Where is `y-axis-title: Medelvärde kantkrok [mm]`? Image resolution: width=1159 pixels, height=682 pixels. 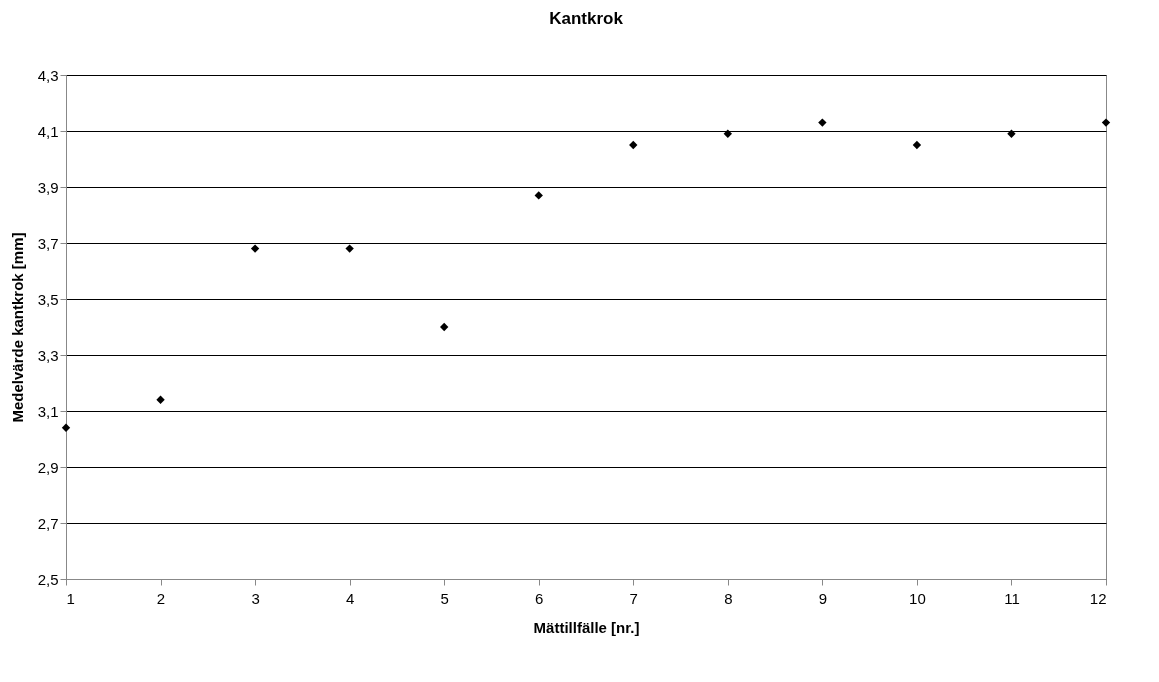
y-axis-title: Medelvärde kantkrok [mm] is located at coordinates (17, 327).